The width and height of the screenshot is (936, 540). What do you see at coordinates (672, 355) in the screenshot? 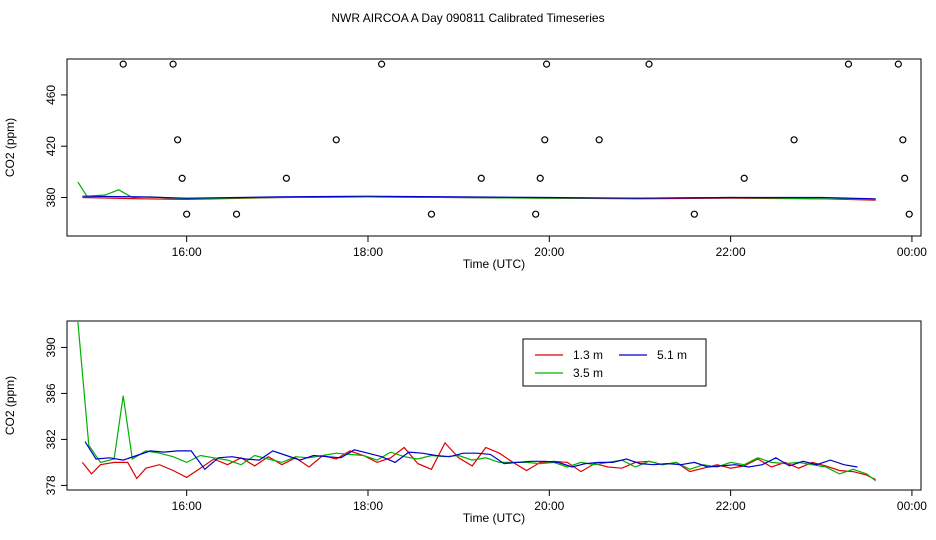
I see `legend-label: 5.1 m` at bounding box center [672, 355].